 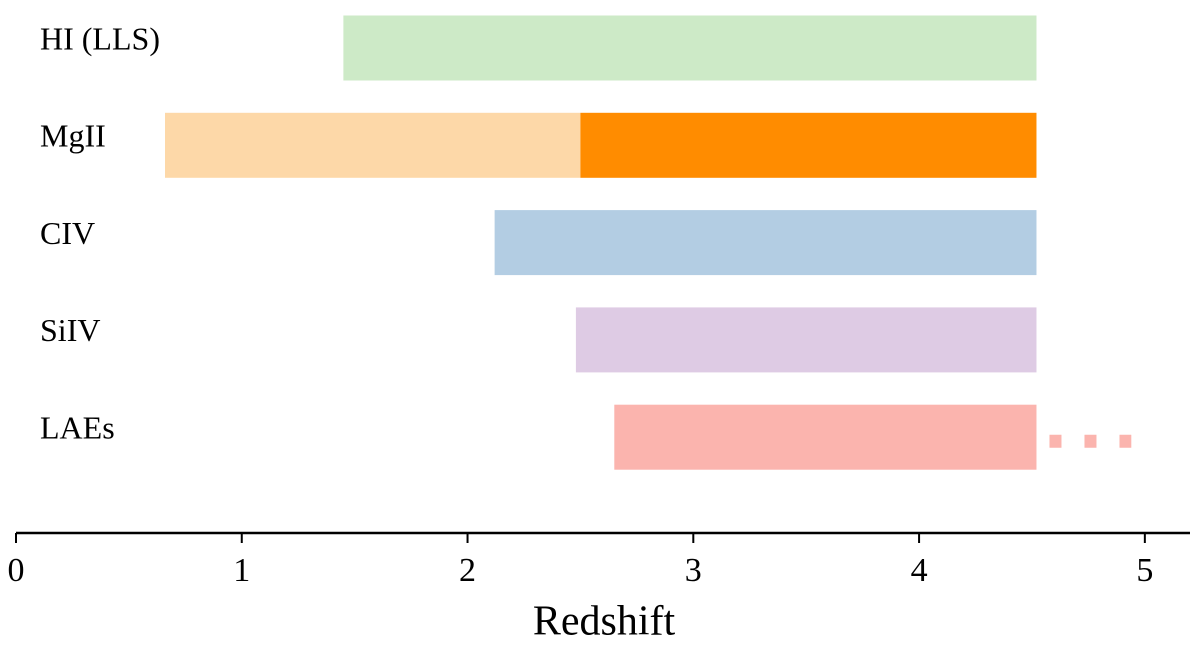 What do you see at coordinates (693, 570) in the screenshot?
I see `x-tick-label: 3` at bounding box center [693, 570].